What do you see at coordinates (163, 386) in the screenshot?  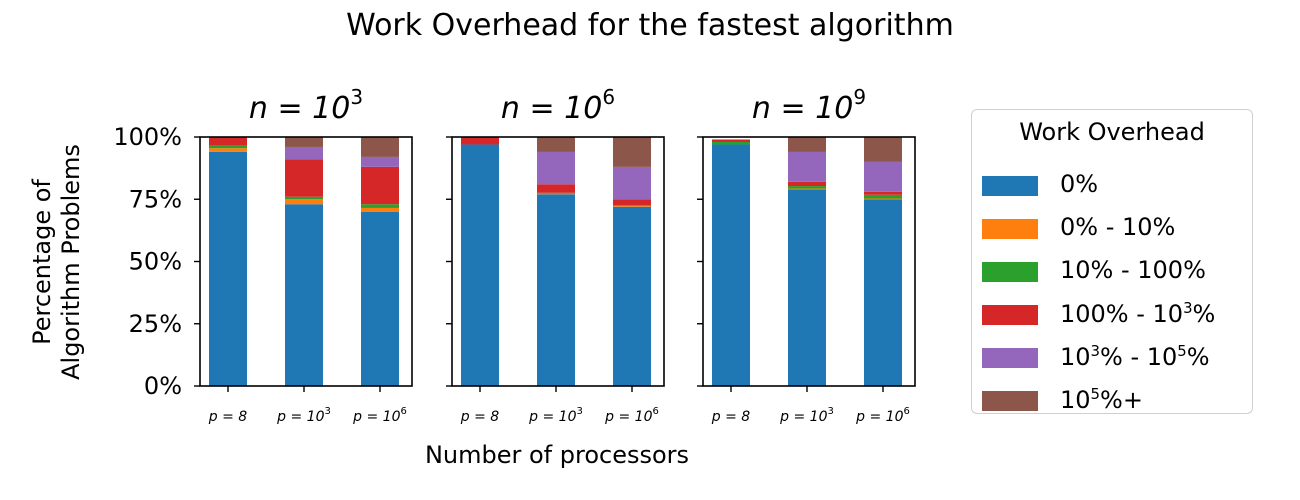 I see `y-tick-label: 0%` at bounding box center [163, 386].